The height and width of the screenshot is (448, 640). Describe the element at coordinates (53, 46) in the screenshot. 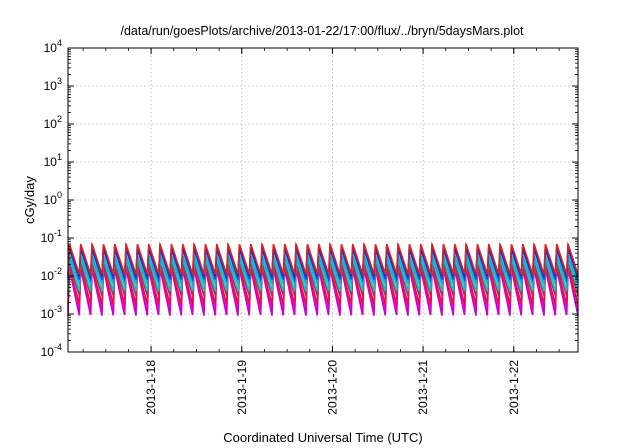

I see `y-tick-label: 10⁴` at that location.